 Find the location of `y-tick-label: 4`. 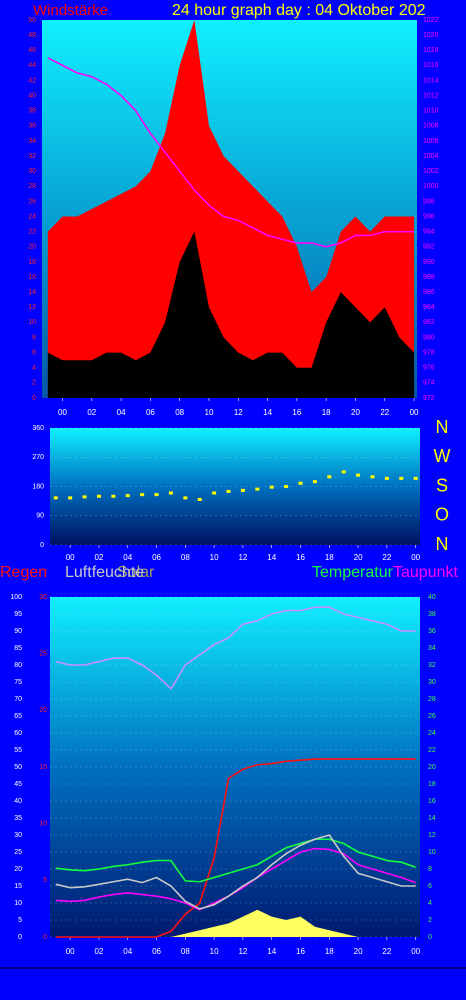

y-tick-label: 4 is located at coordinates (34, 368).